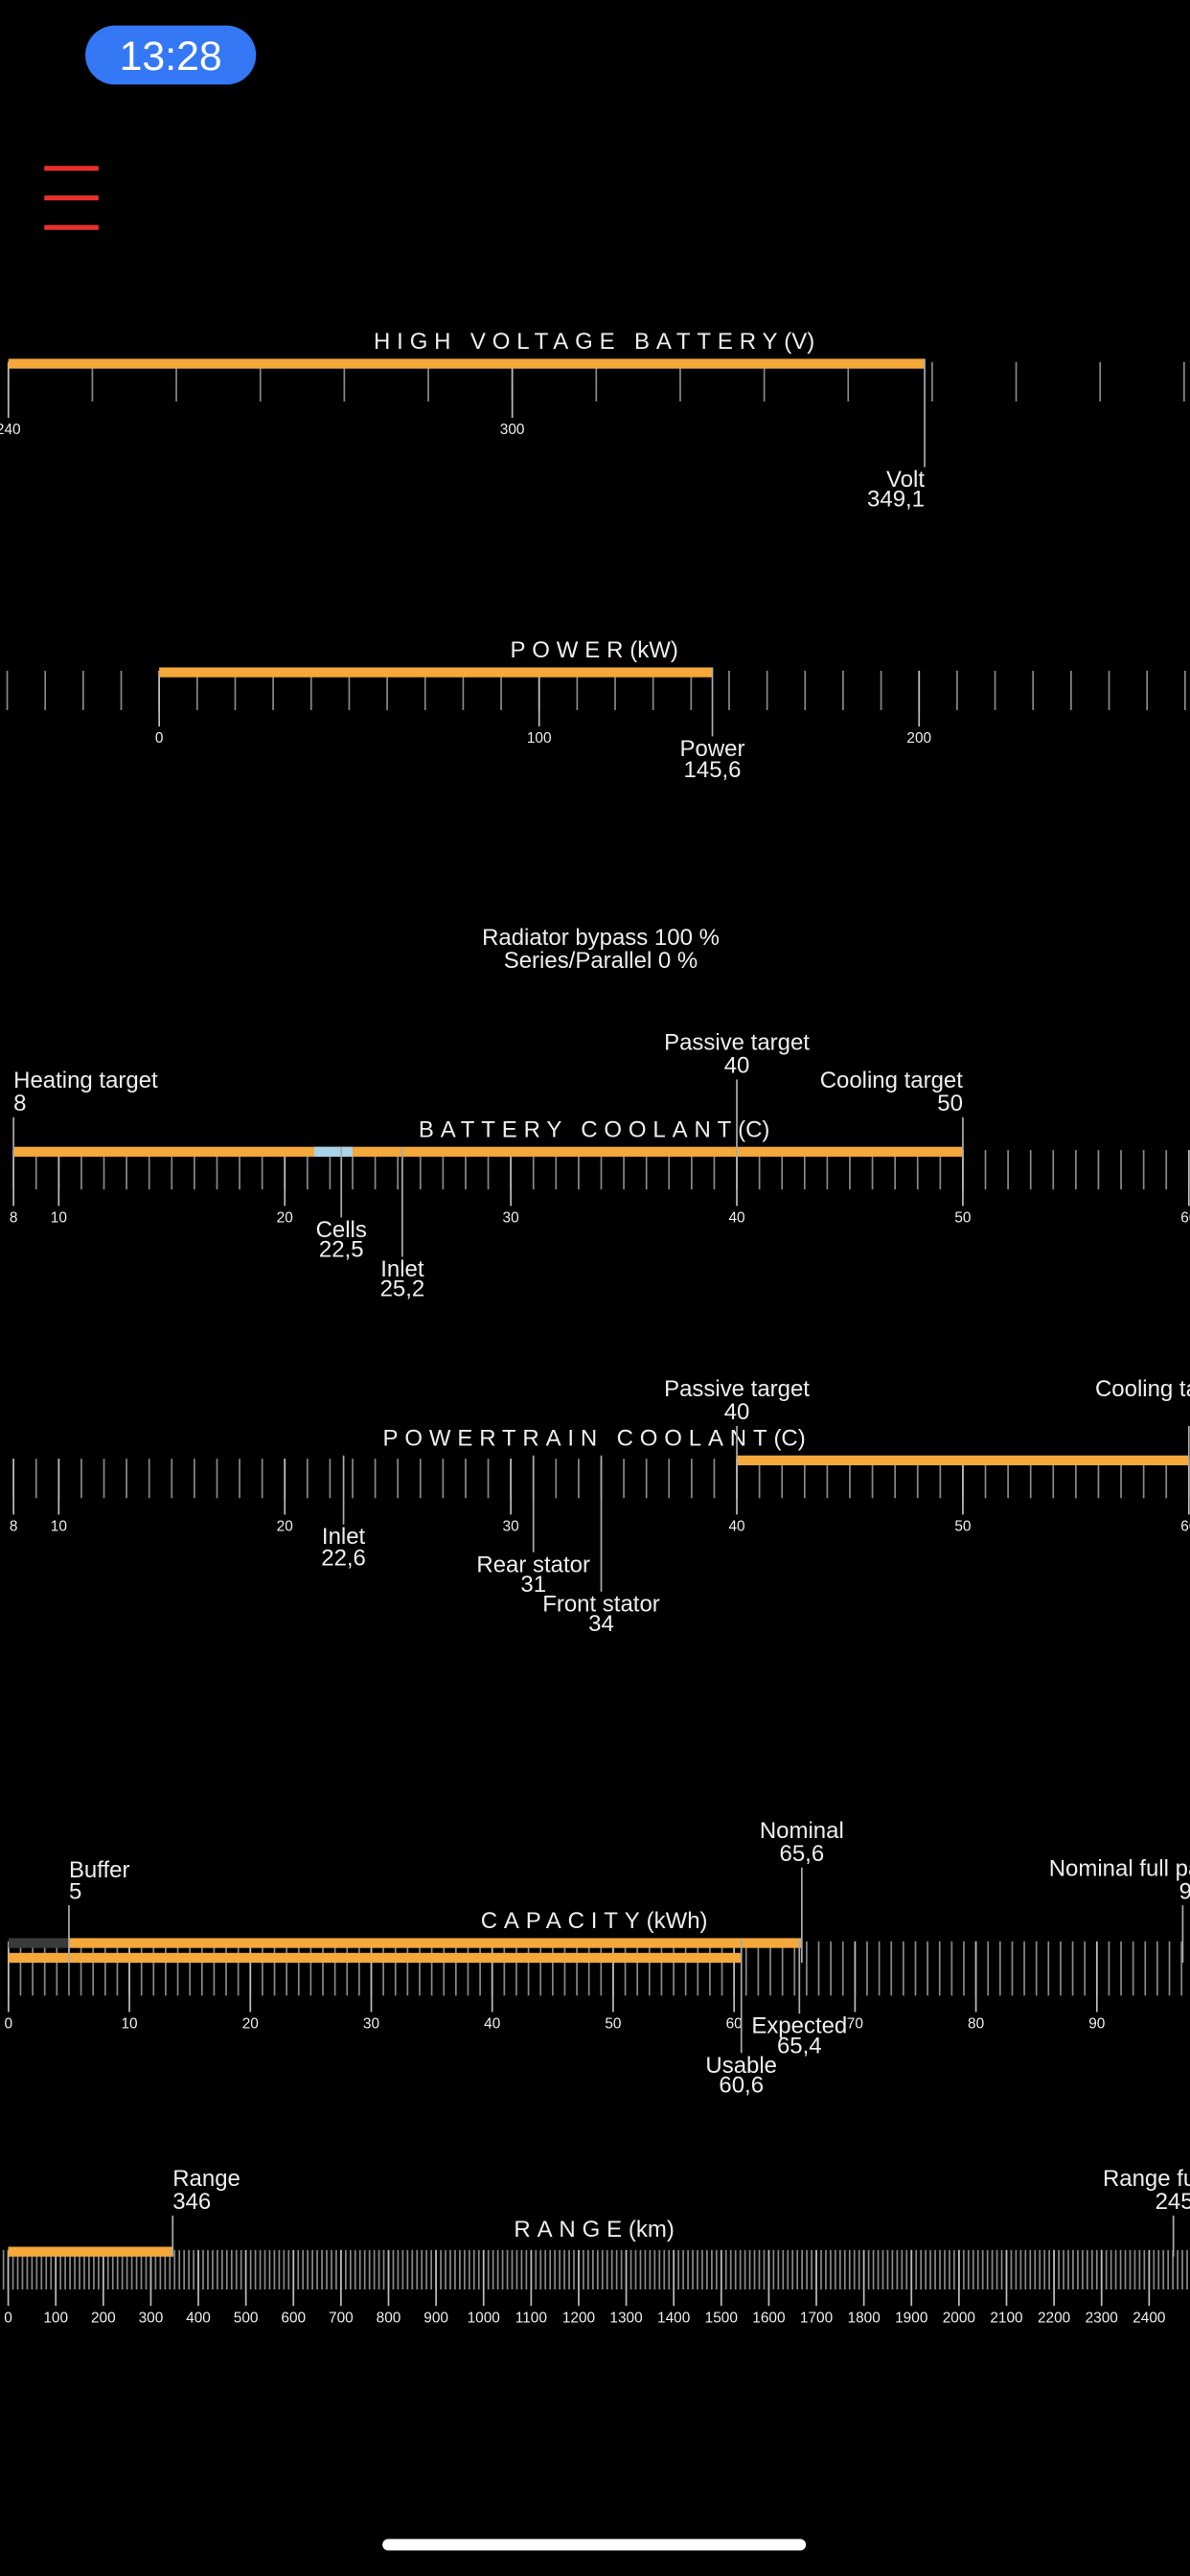 This screenshot has width=1190, height=2576. I want to click on gauge-title: POWERTRAIN COOLANT(C), so click(594, 1438).